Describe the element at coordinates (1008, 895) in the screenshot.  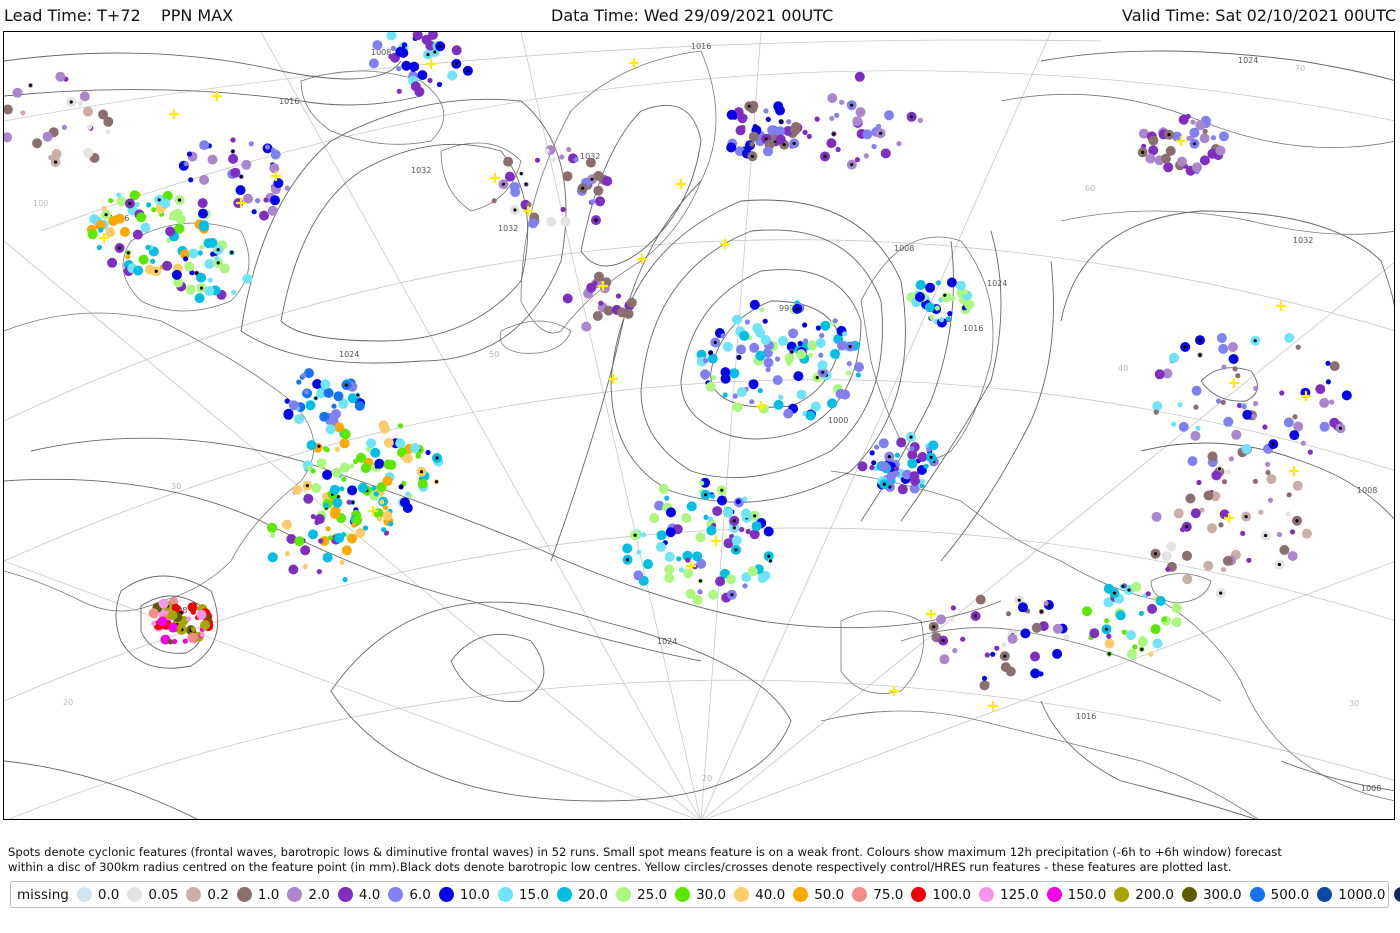
I see `legend-item: 125.0` at that location.